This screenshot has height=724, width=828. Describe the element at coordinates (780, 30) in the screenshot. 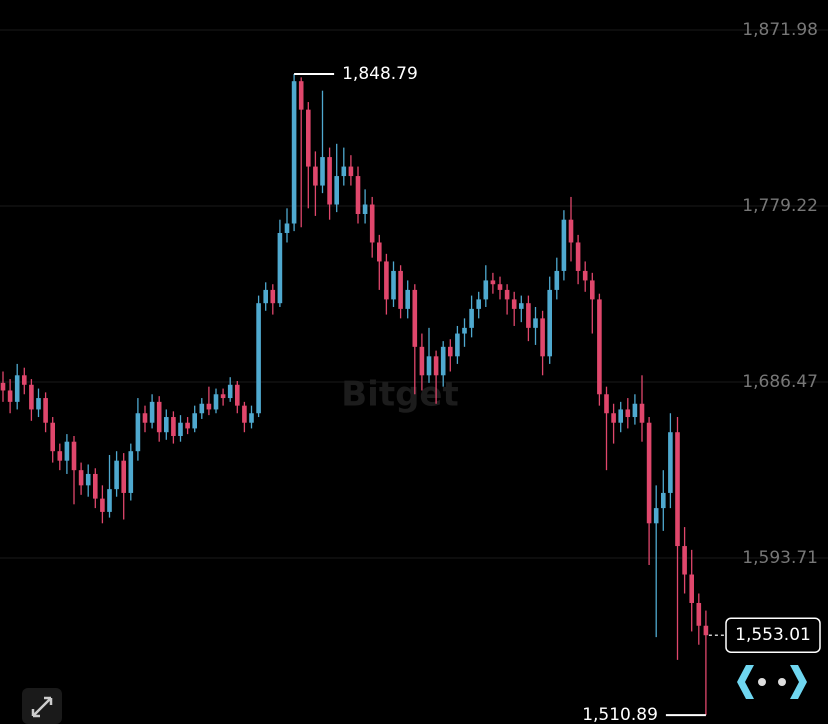

I see `y-tick-label: 1,871.98` at that location.